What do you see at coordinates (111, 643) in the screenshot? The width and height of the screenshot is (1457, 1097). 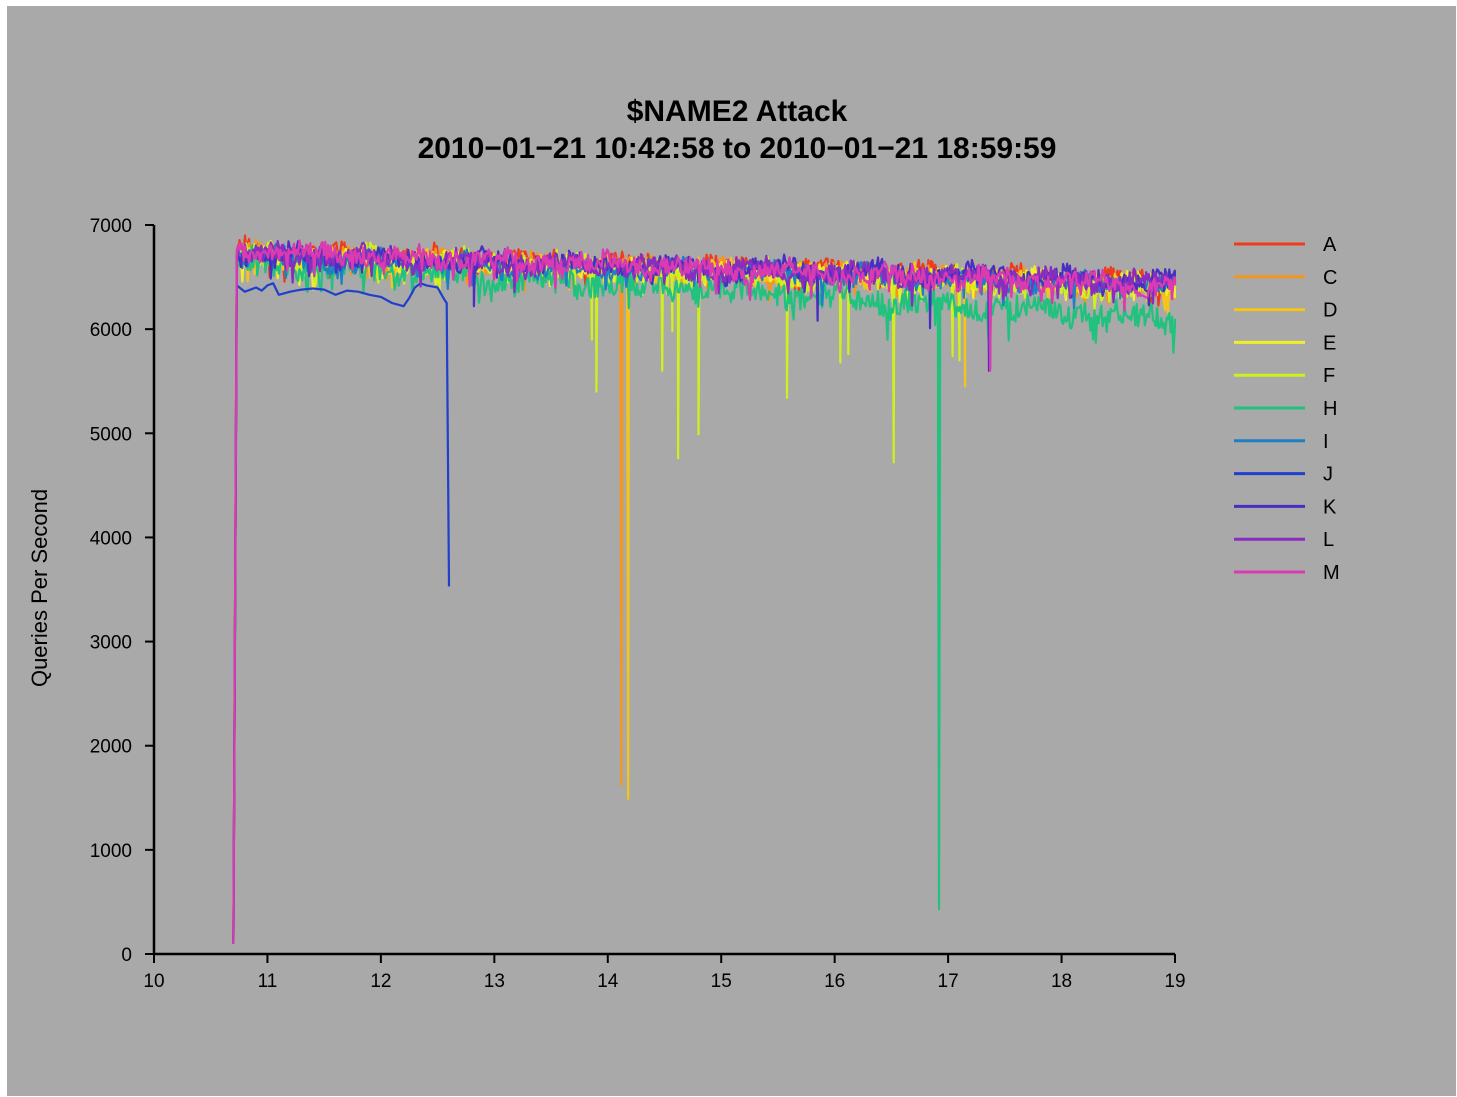 I see `y-tick-label-3000: 3000` at bounding box center [111, 643].